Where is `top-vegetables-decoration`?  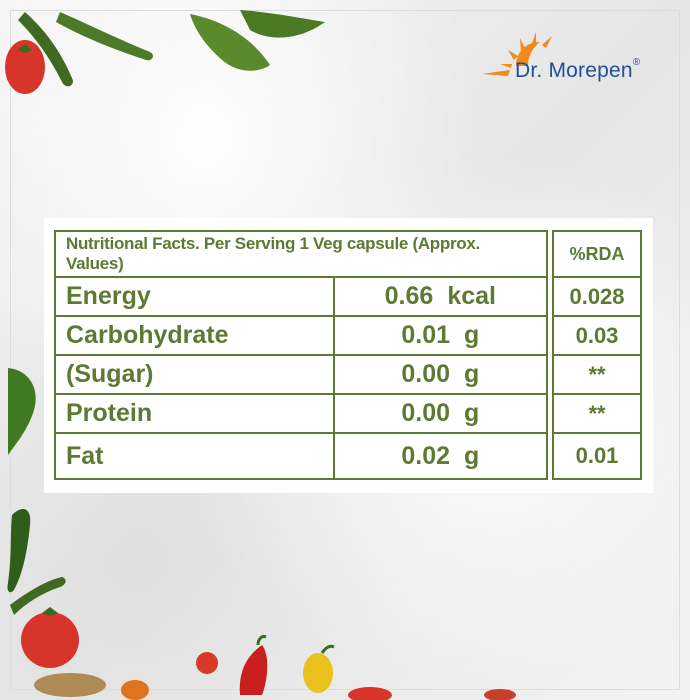
top-vegetables-decoration is located at coordinates (165, 52).